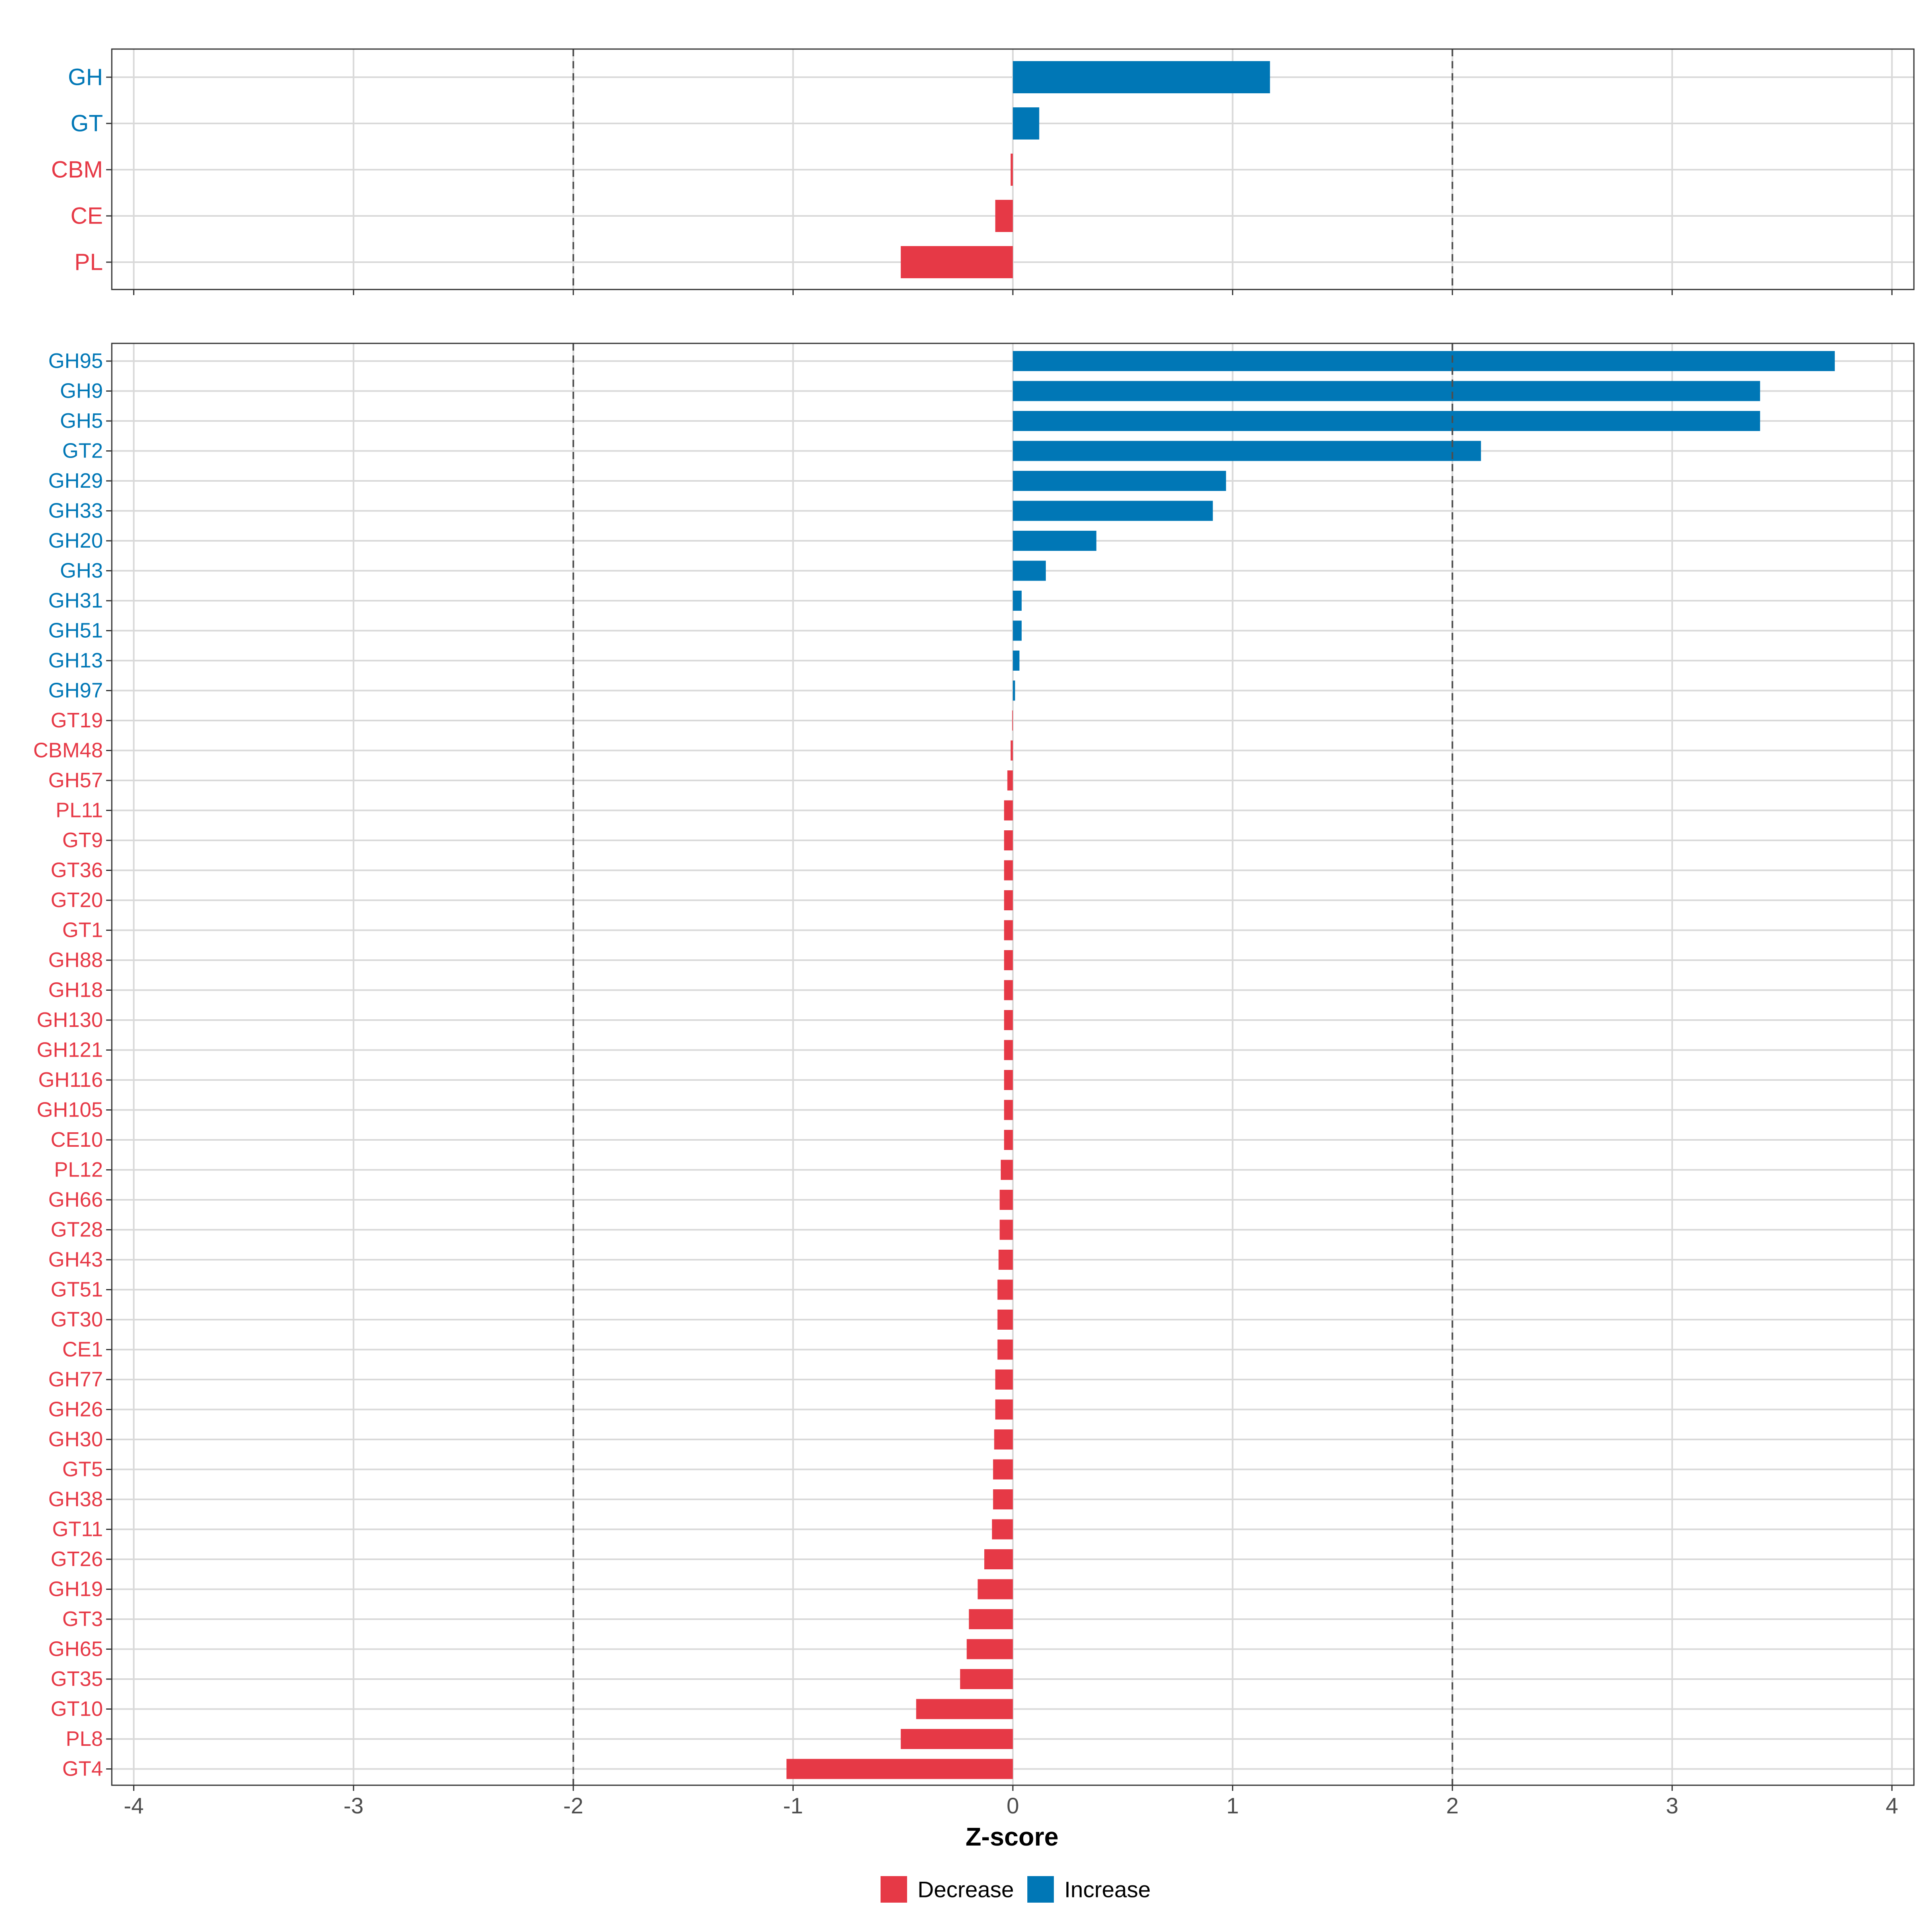 The image size is (1930, 1932). What do you see at coordinates (957, 1739) in the screenshot?
I see `bar-pl8` at bounding box center [957, 1739].